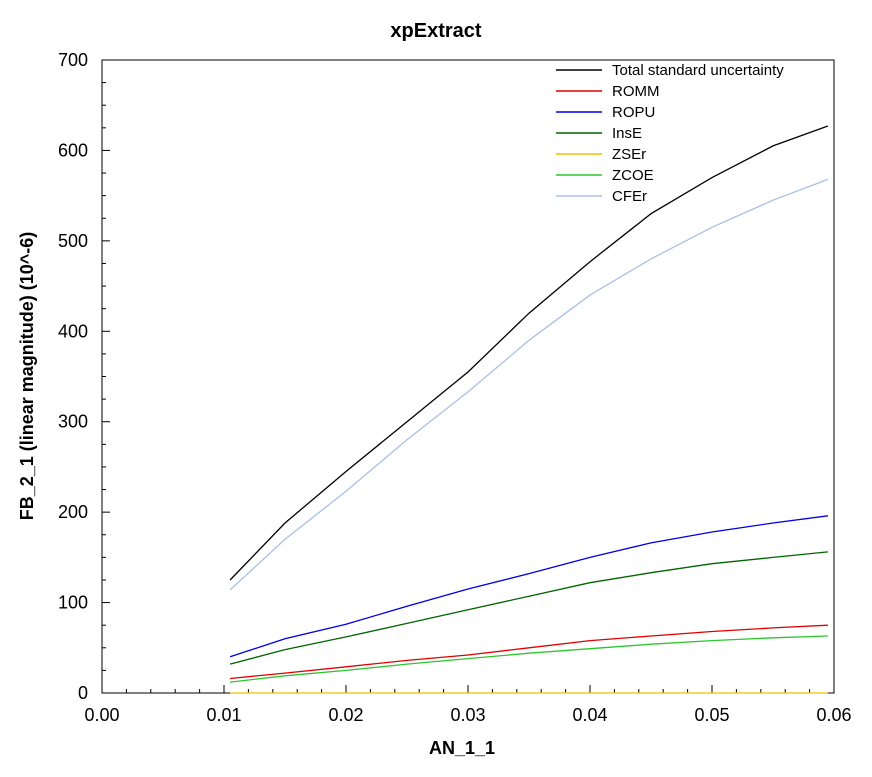 This screenshot has height=777, width=872. I want to click on y-axis: 0 100 200 300 400 500 600 700, so click(84, 376).